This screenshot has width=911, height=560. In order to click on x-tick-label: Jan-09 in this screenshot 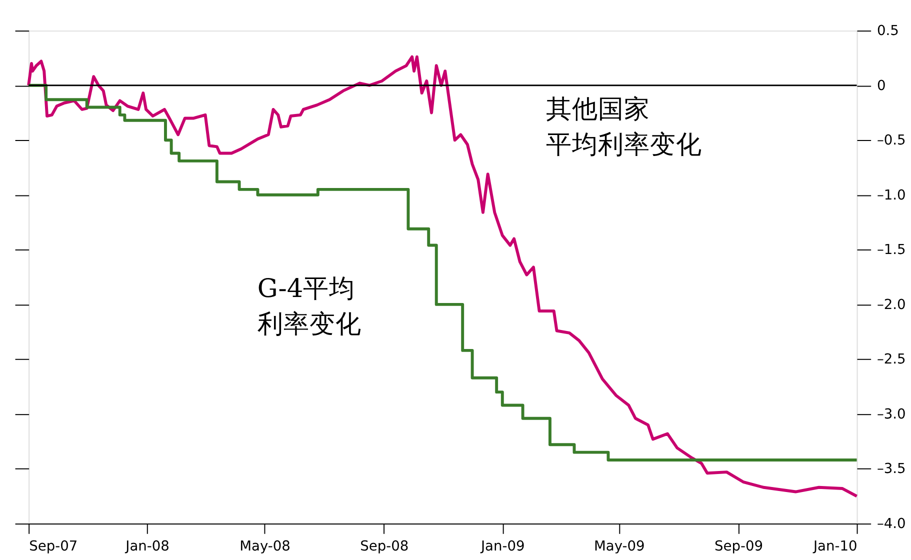, I will do `click(502, 546)`.